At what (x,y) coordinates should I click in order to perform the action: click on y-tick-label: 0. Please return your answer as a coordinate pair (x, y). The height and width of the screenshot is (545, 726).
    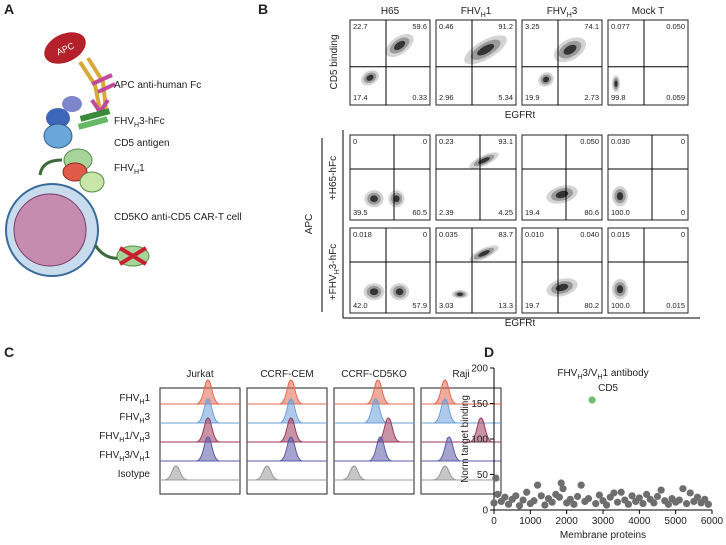
    Looking at the image, I should click on (485, 511).